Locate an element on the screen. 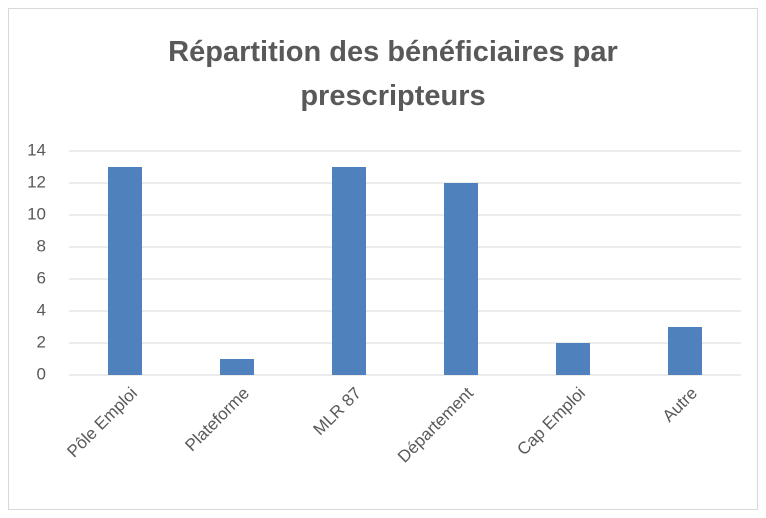 This screenshot has height=518, width=766. y-tick-label: 10 is located at coordinates (36, 213).